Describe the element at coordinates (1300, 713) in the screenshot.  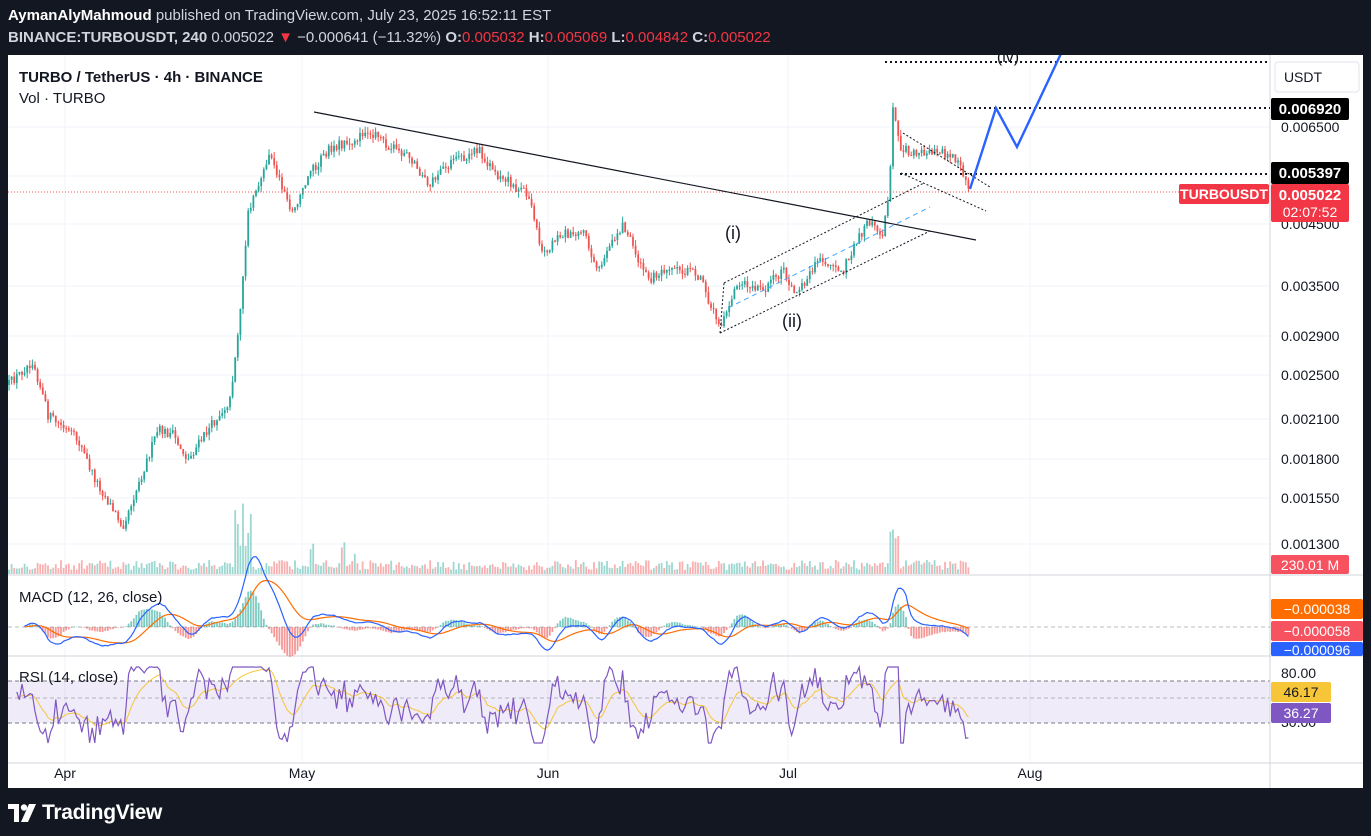
I see `rsi-value: 36.27` at that location.